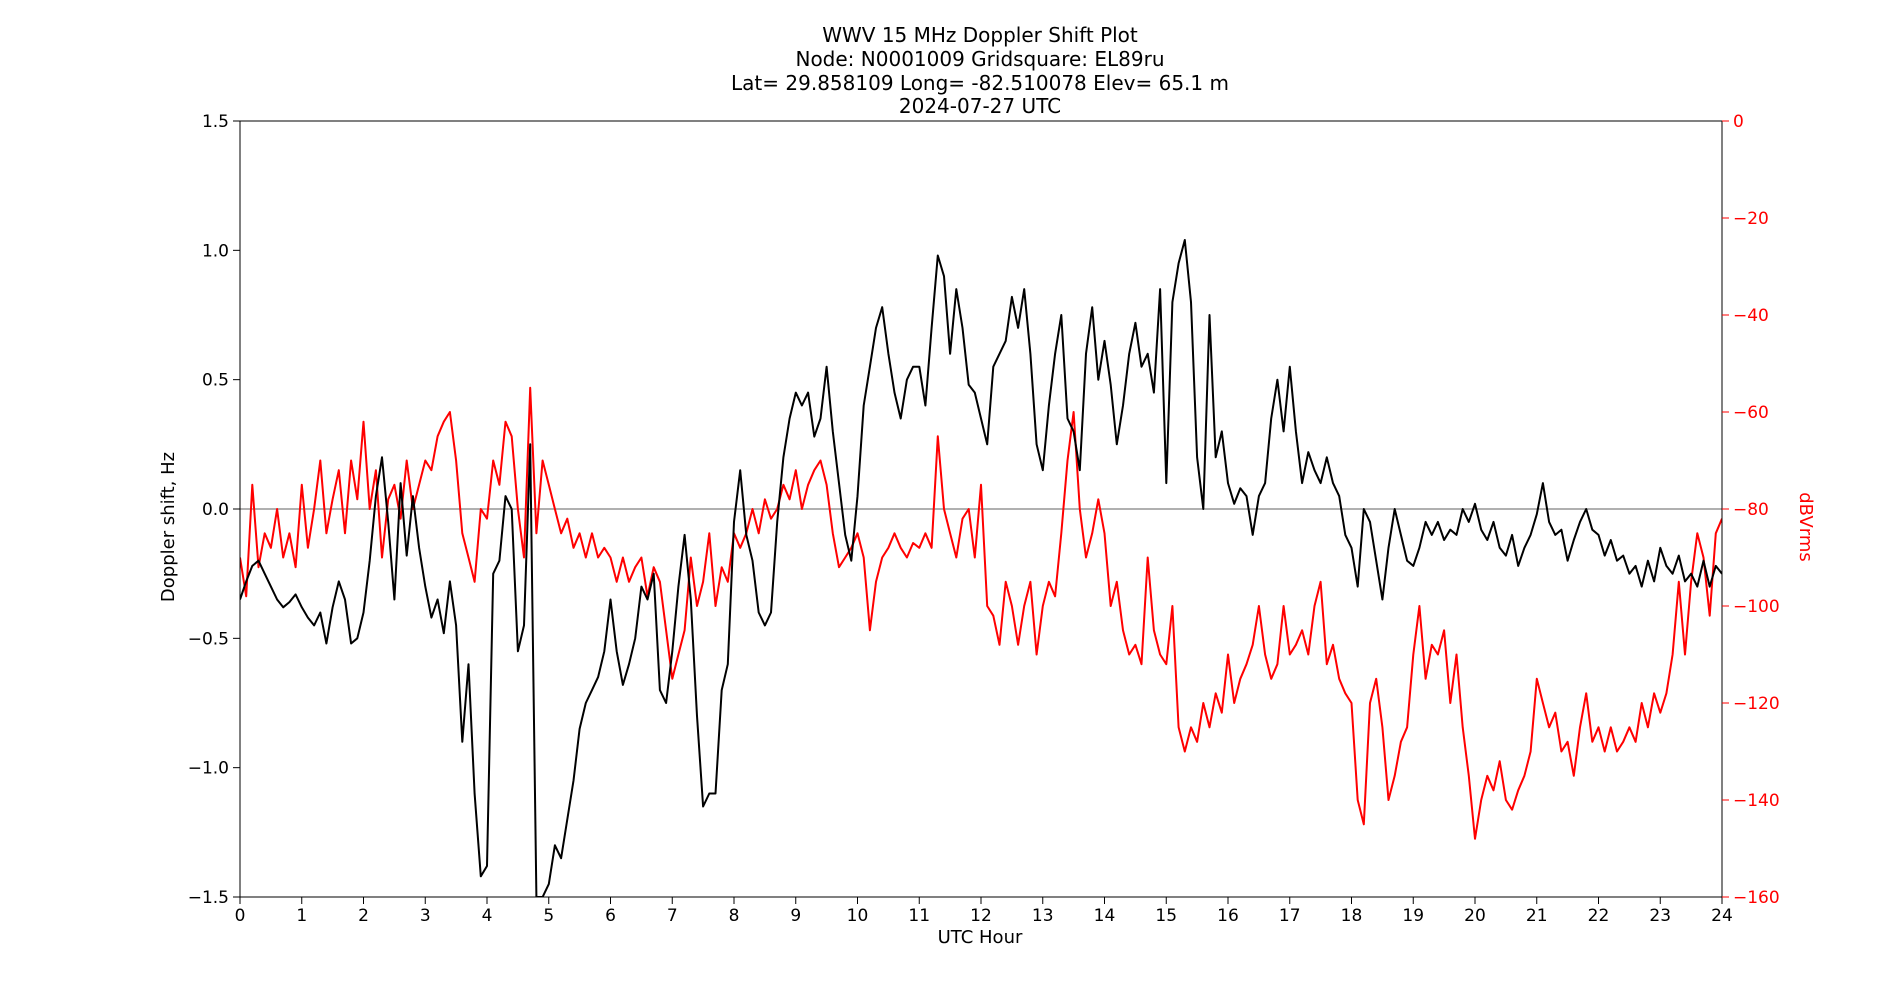 Image resolution: width=1900 pixels, height=1000 pixels. I want to click on x-tick-label: 9, so click(795, 916).